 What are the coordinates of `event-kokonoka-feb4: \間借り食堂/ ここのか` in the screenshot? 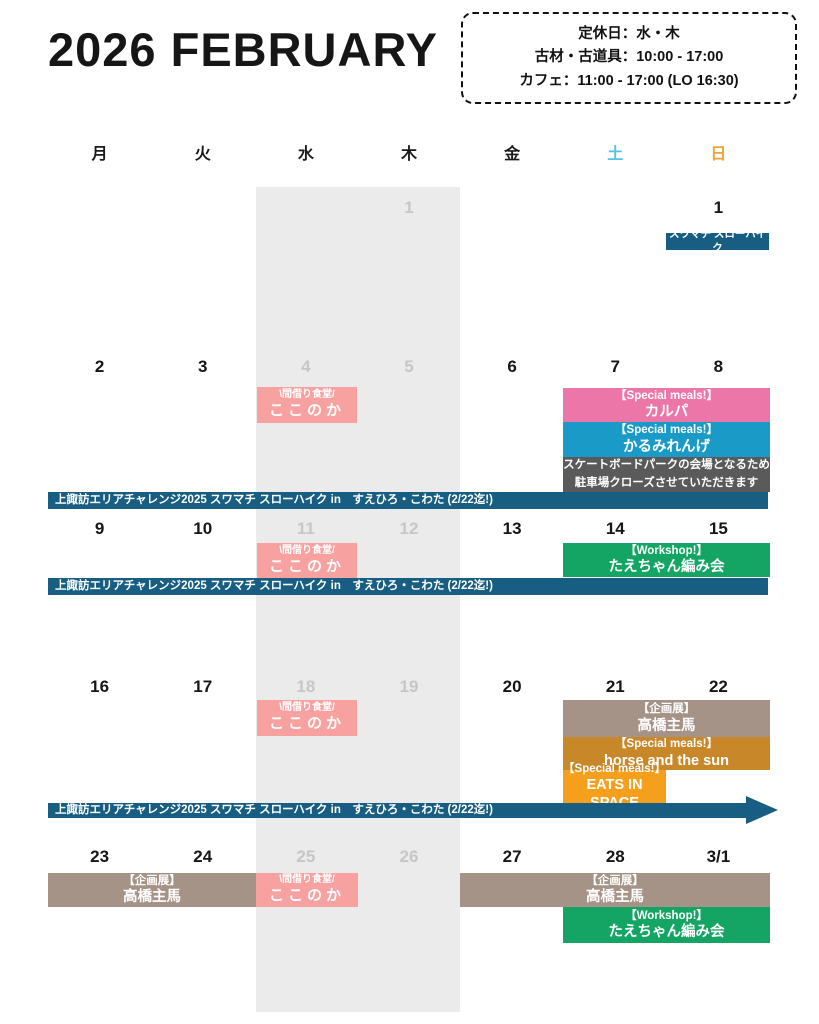 It's located at (307, 405).